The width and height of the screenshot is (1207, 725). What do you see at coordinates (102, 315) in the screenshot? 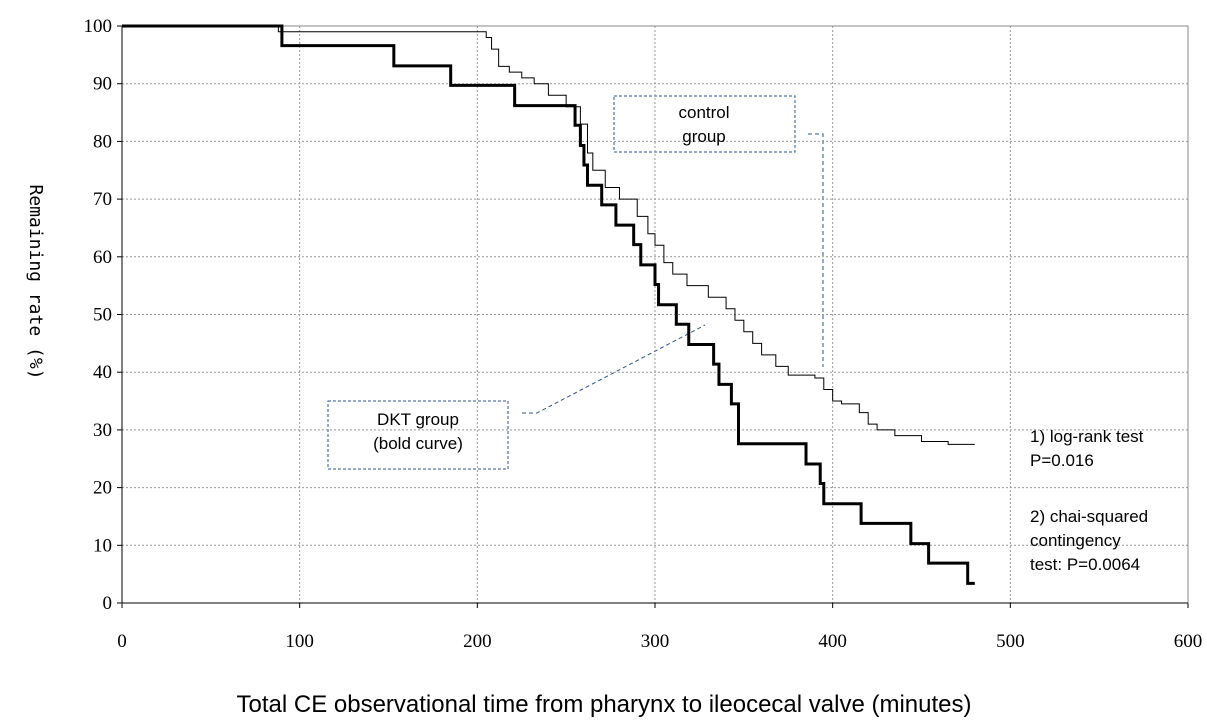
I see `y-tick-label: 50` at bounding box center [102, 315].